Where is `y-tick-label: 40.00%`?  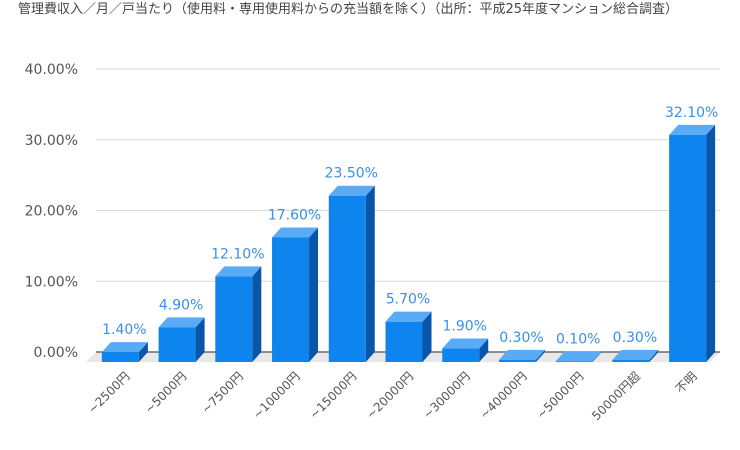
y-tick-label: 40.00% is located at coordinates (51, 70).